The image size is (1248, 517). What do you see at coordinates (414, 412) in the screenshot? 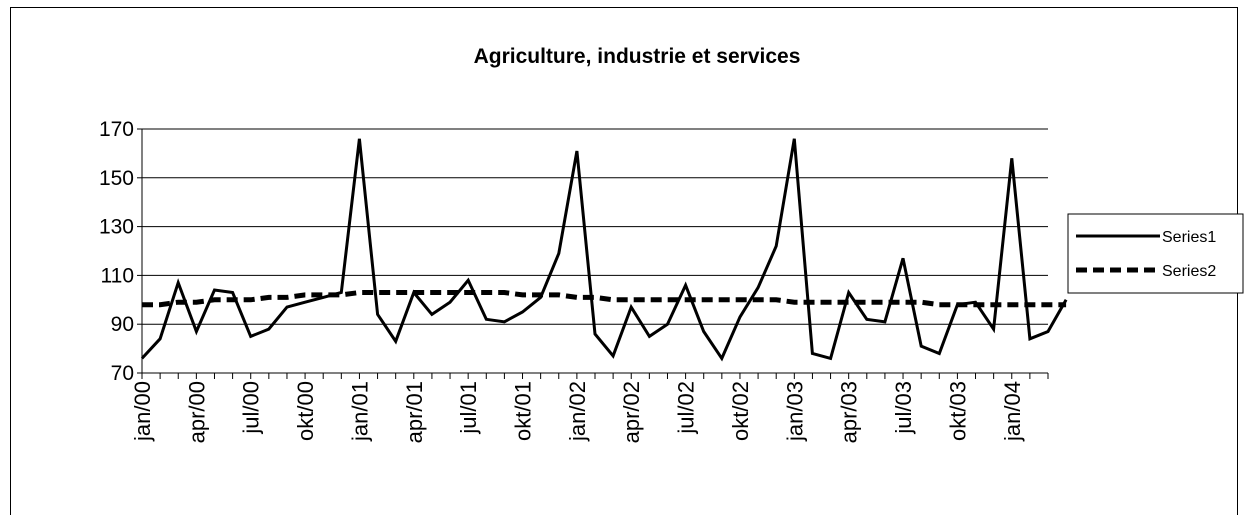
I see `x-tick-label: apr/01` at bounding box center [414, 412].